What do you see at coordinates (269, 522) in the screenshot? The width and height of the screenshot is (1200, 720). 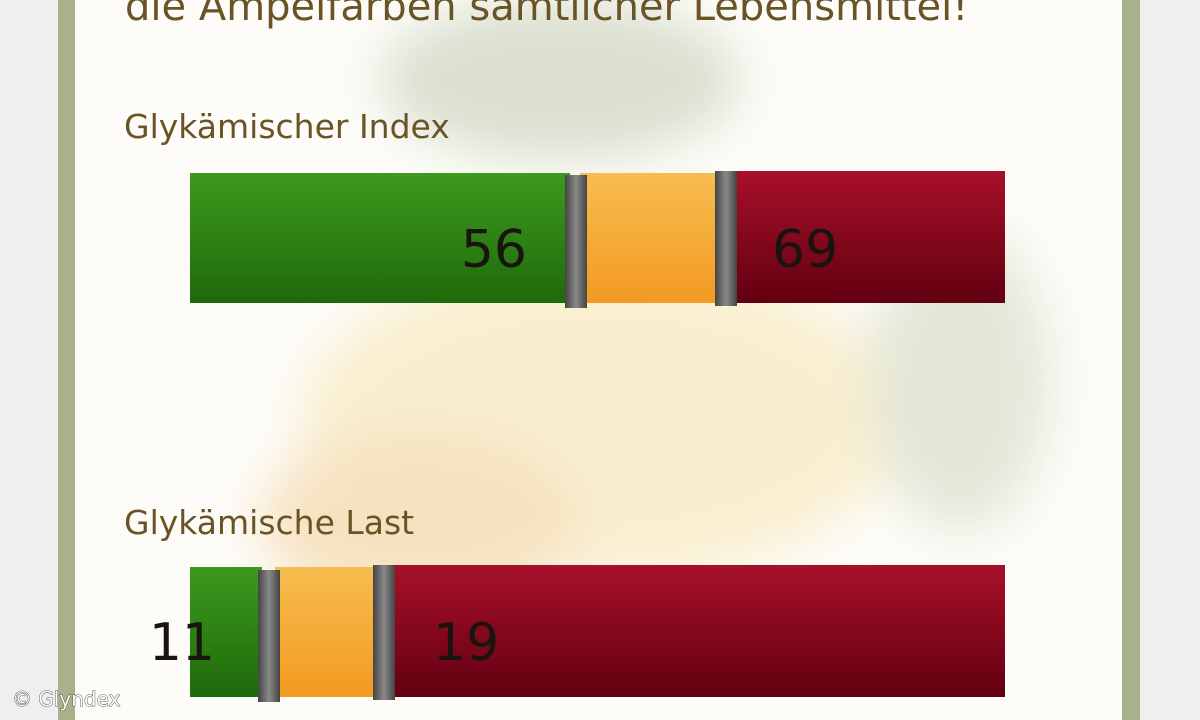 I see `section-title: Glykämische Last` at bounding box center [269, 522].